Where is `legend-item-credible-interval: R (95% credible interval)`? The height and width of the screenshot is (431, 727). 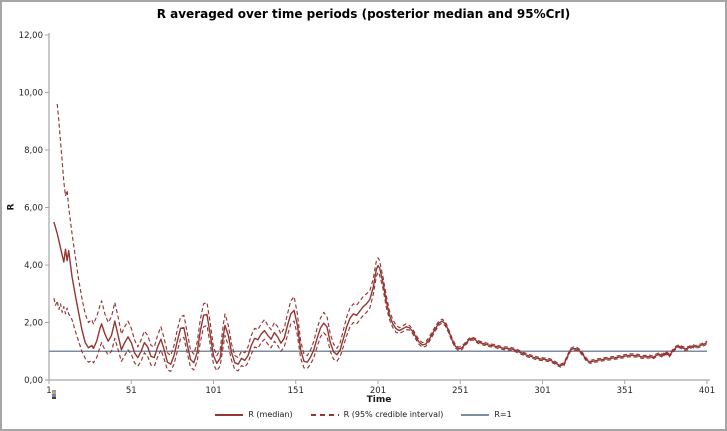 legend-item-credible-interval: R (95% credible interval) is located at coordinates (377, 414).